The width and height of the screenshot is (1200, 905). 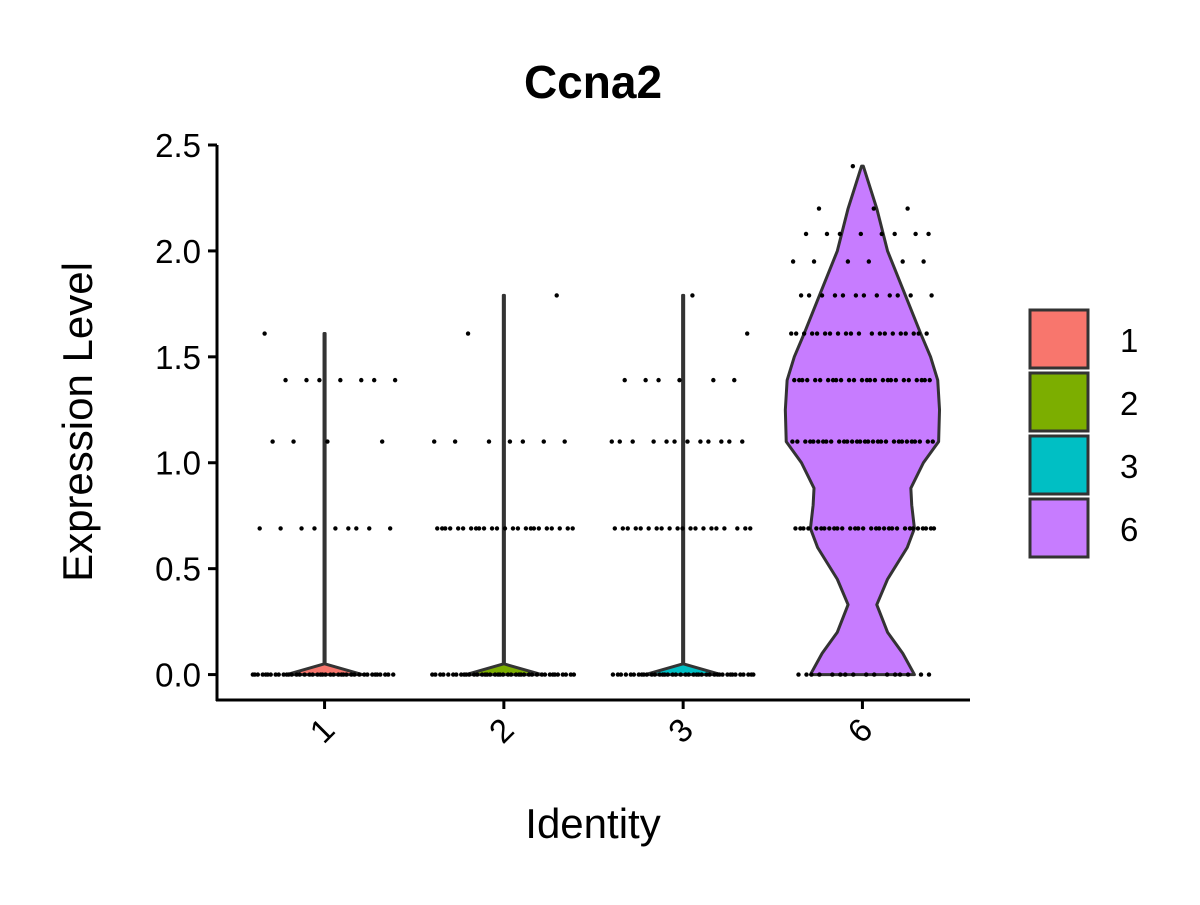 I want to click on y-axis-title: Expression Level, so click(x=77, y=422).